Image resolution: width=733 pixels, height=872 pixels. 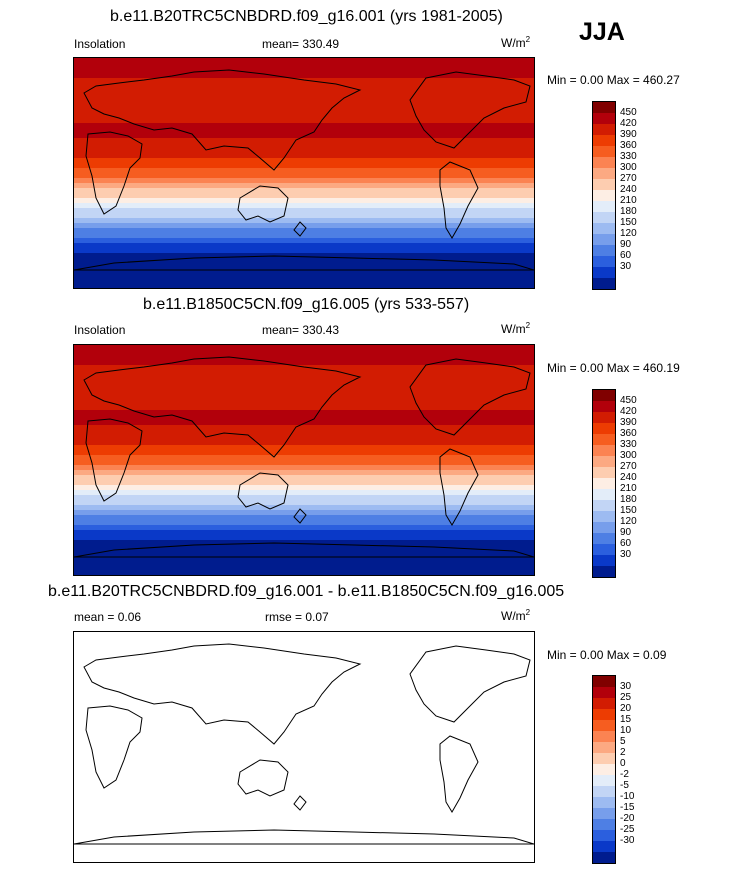 I want to click on colorbar-tick-label: 25, so click(x=626, y=697).